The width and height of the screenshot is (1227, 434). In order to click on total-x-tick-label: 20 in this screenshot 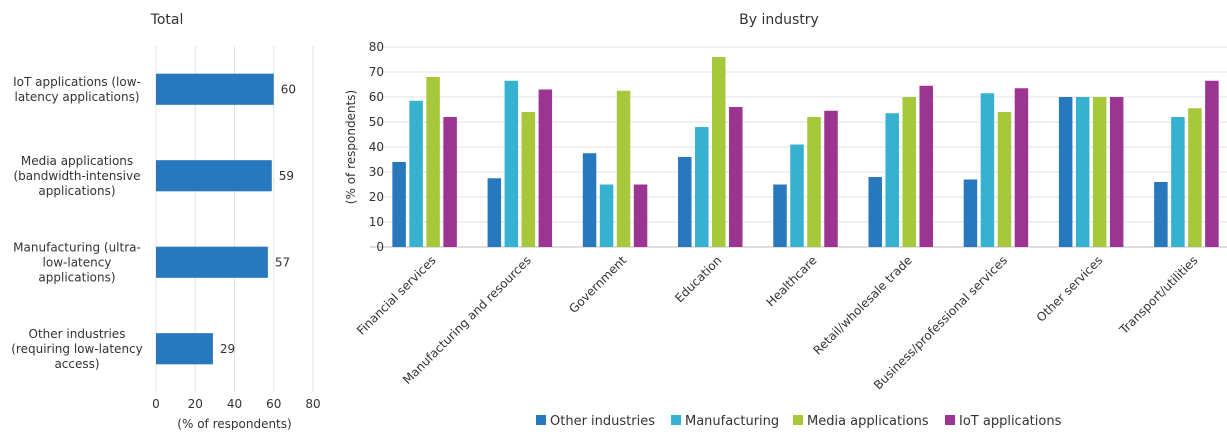, I will do `click(195, 404)`.